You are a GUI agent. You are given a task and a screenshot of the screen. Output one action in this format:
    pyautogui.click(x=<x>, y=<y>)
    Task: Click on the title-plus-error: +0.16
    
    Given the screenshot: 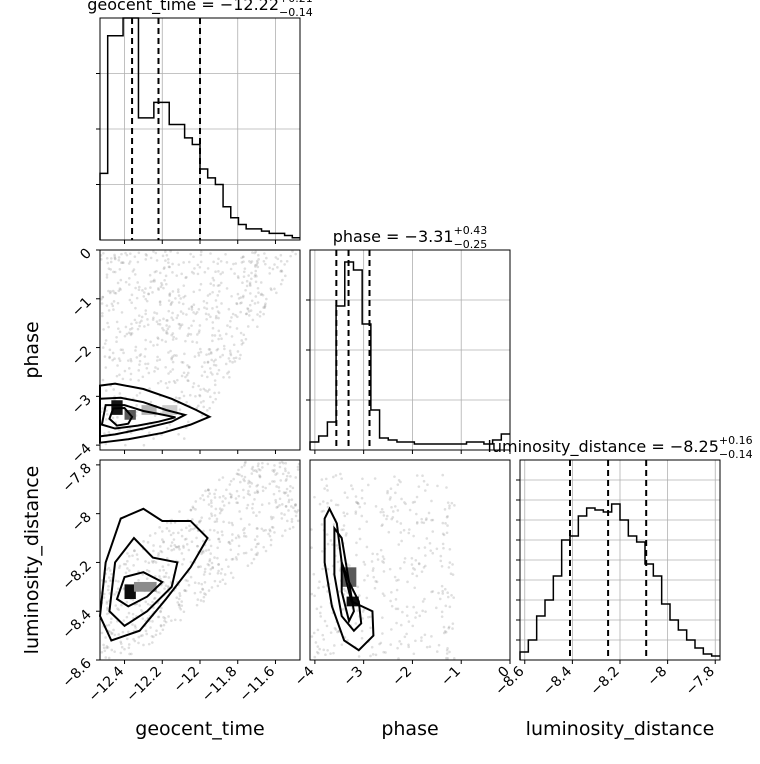 What is the action you would take?
    pyautogui.click(x=736, y=440)
    